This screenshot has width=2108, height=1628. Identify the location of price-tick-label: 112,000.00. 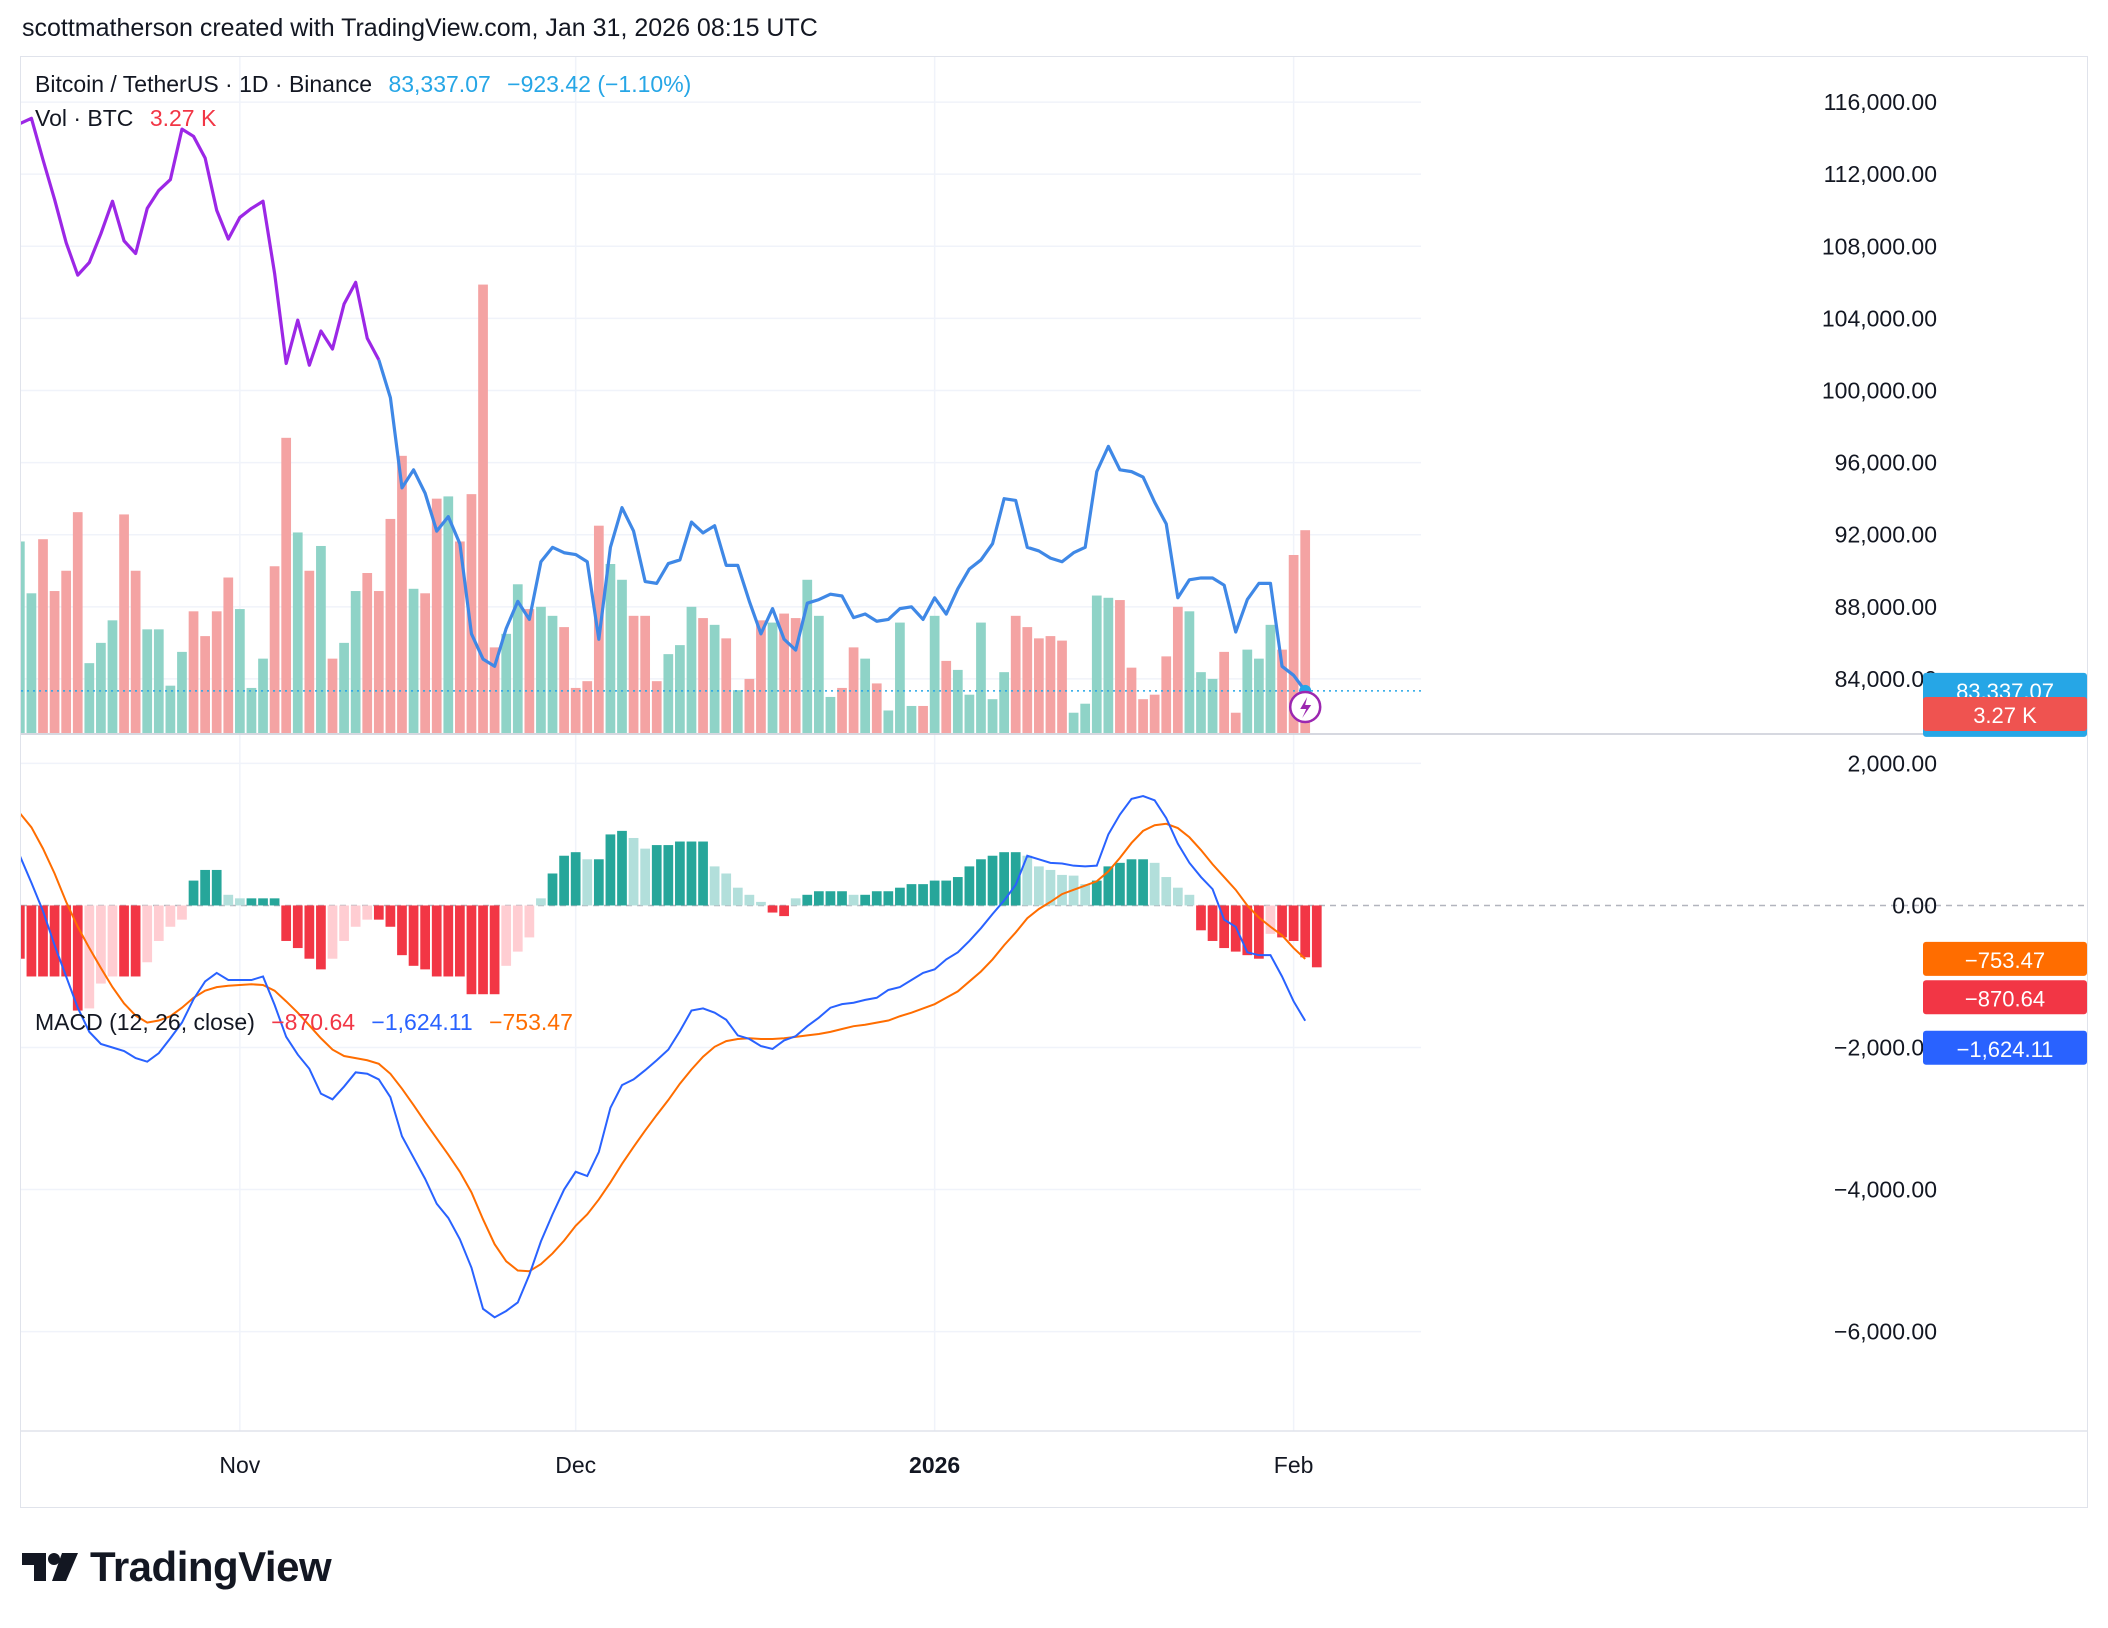
(1880, 174).